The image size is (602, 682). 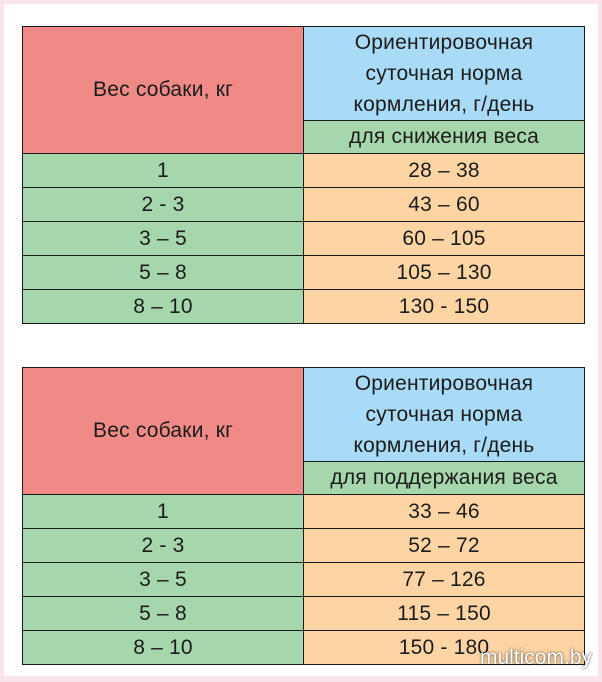 What do you see at coordinates (444, 511) in the screenshot?
I see `norm-cell: 33 – 46` at bounding box center [444, 511].